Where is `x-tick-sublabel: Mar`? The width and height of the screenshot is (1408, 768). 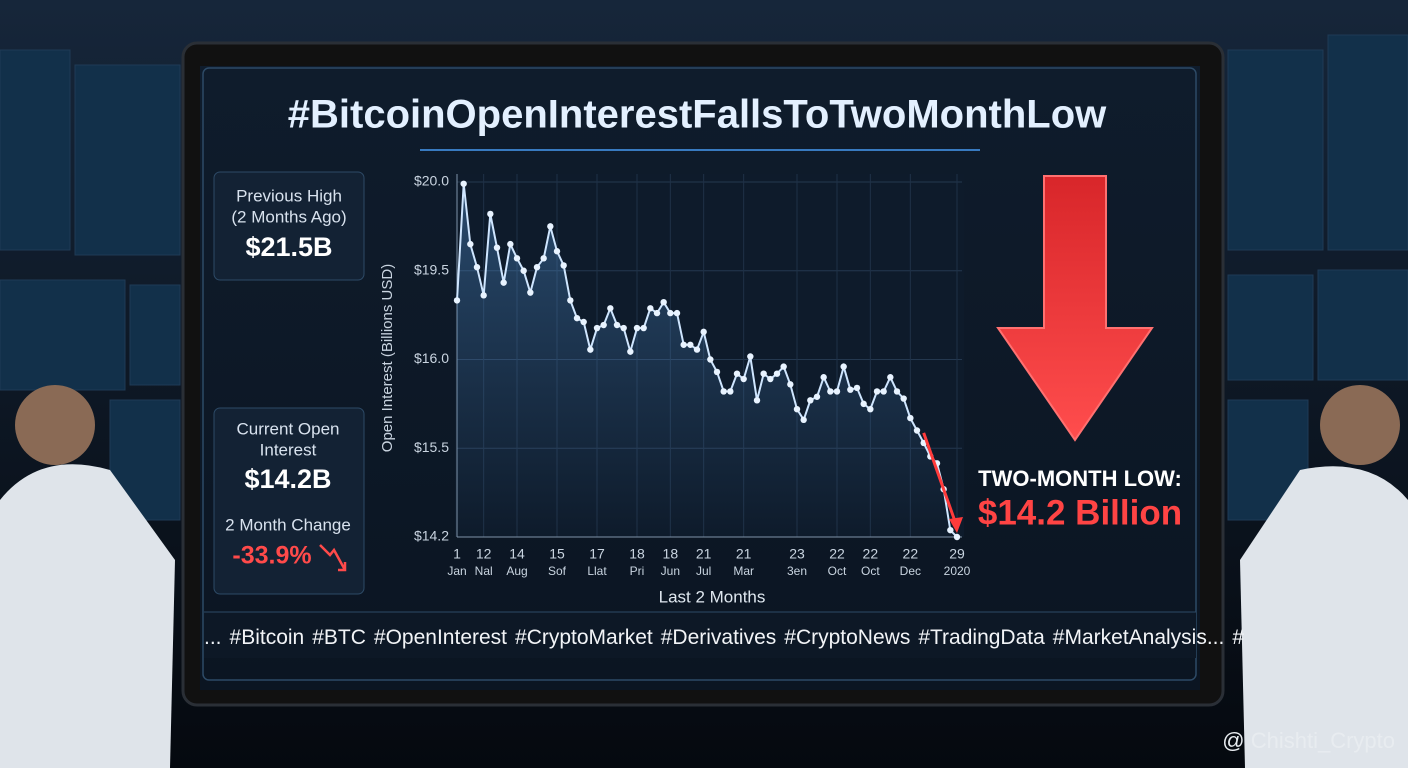 x-tick-sublabel: Mar is located at coordinates (743, 571).